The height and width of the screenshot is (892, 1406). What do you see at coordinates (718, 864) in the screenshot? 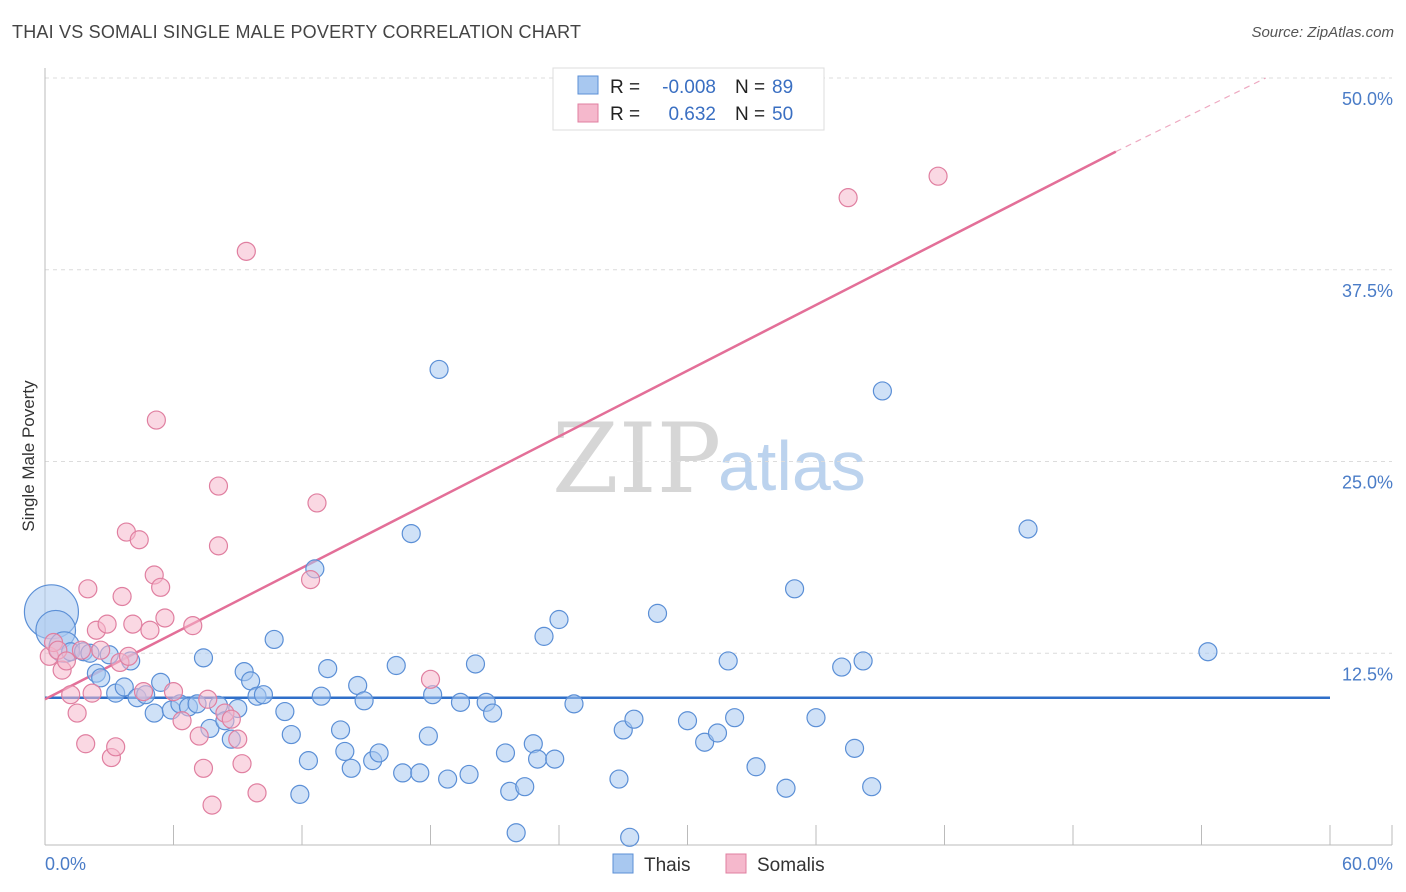
I see `bottom-legend: Thais Somalis` at bounding box center [718, 864].